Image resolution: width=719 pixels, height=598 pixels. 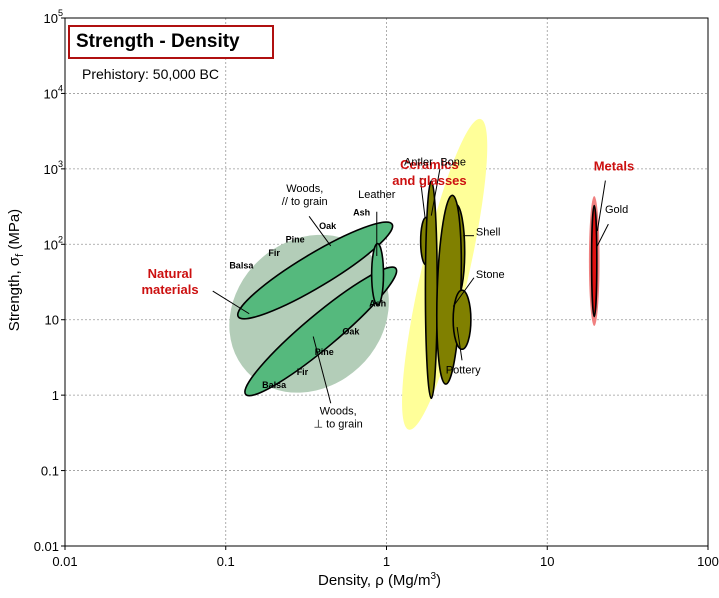 What do you see at coordinates (708, 561) in the screenshot?
I see `x-tick-label: 100` at bounding box center [708, 561].